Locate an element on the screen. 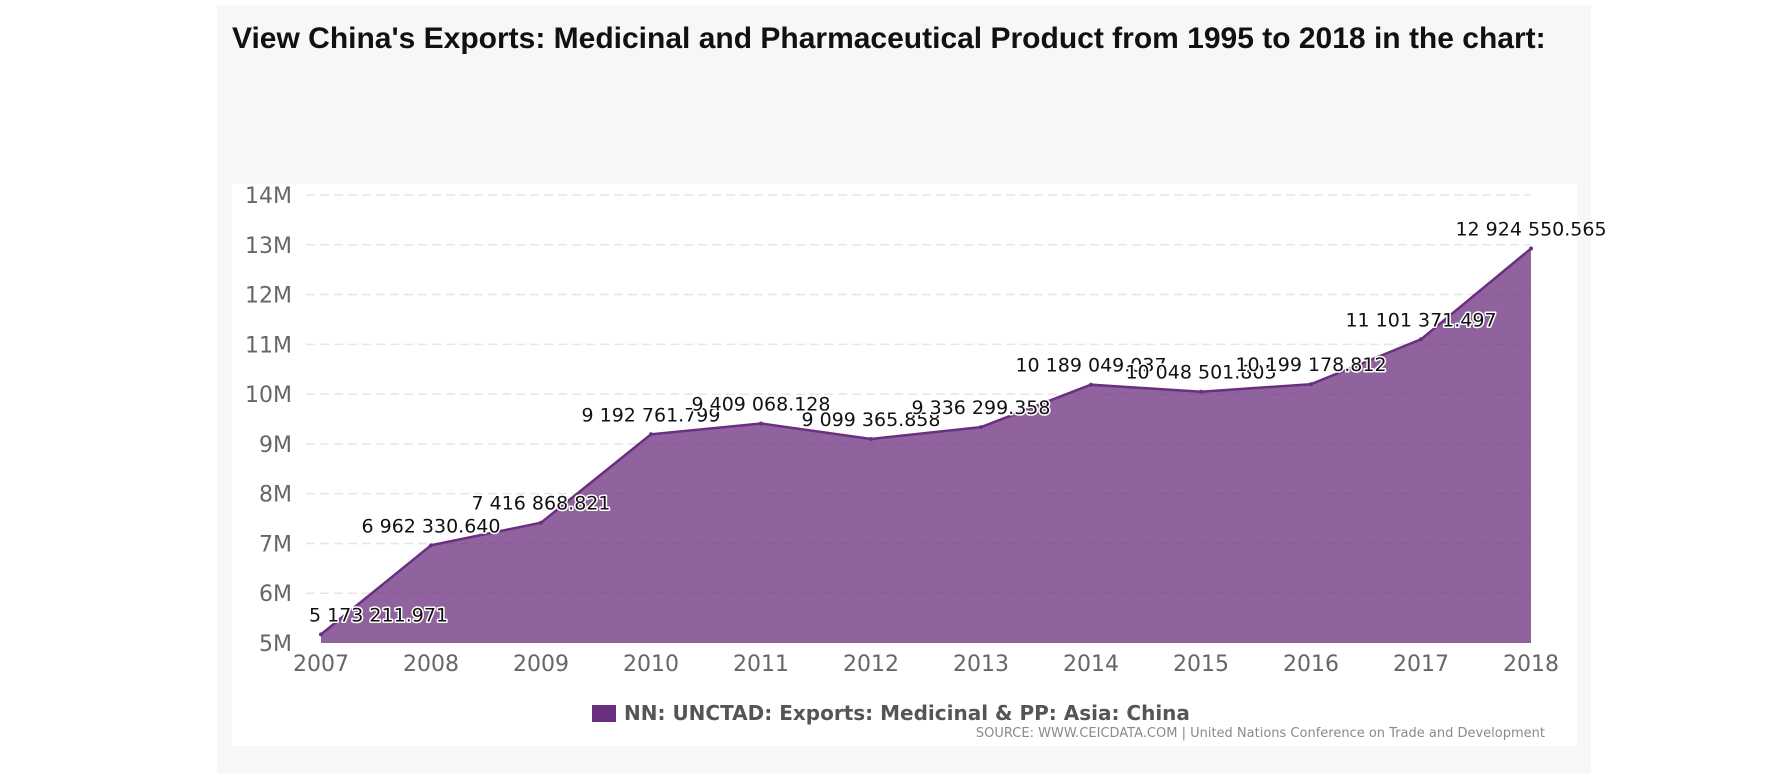 The image size is (1780, 778). y-tick-label: 9M is located at coordinates (275, 445).